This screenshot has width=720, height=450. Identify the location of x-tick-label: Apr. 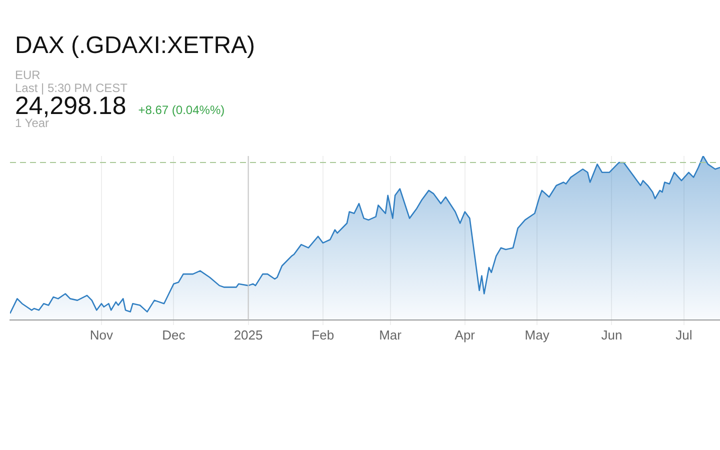
(465, 334).